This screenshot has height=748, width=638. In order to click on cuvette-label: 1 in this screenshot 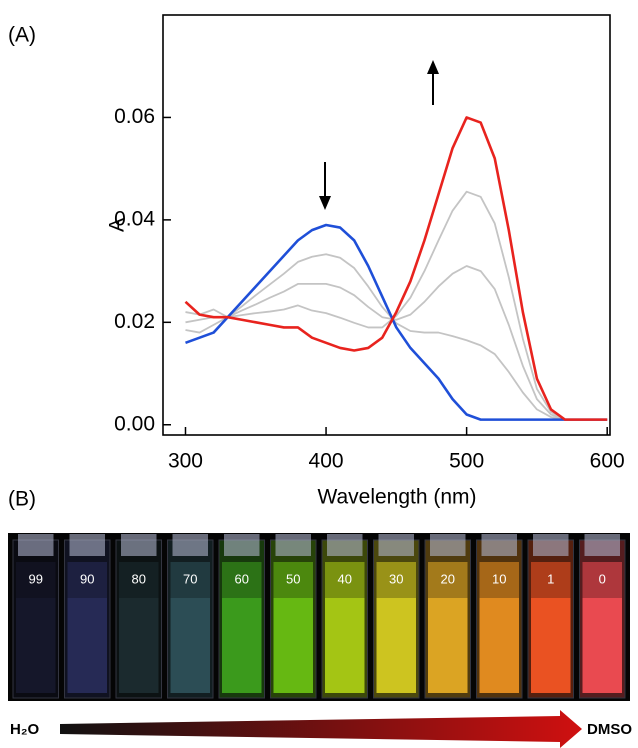, I will do `click(550, 578)`.